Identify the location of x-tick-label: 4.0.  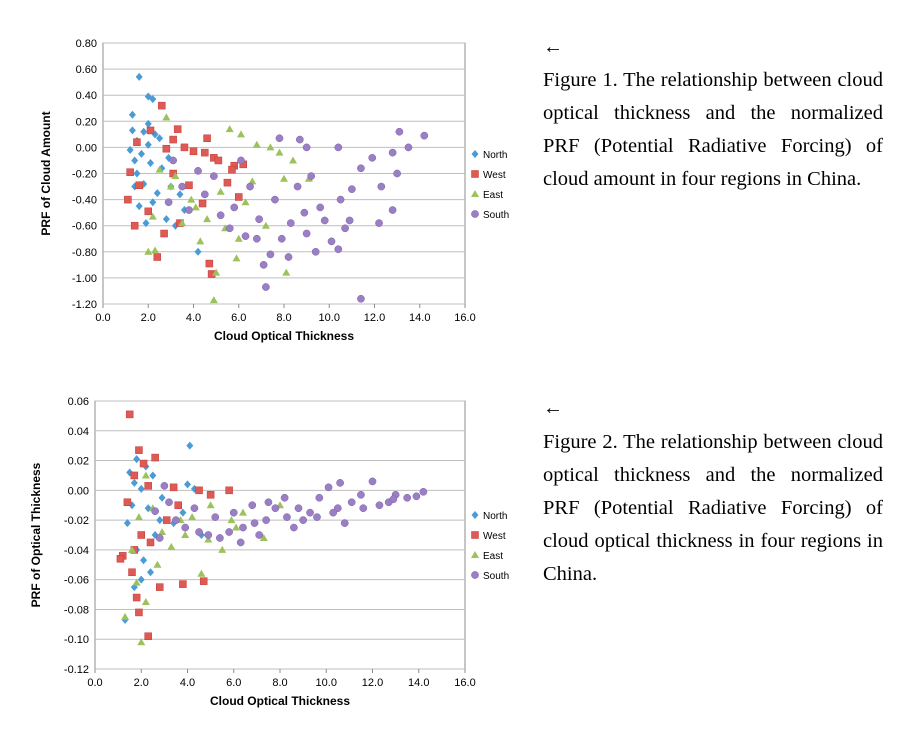
(193, 318).